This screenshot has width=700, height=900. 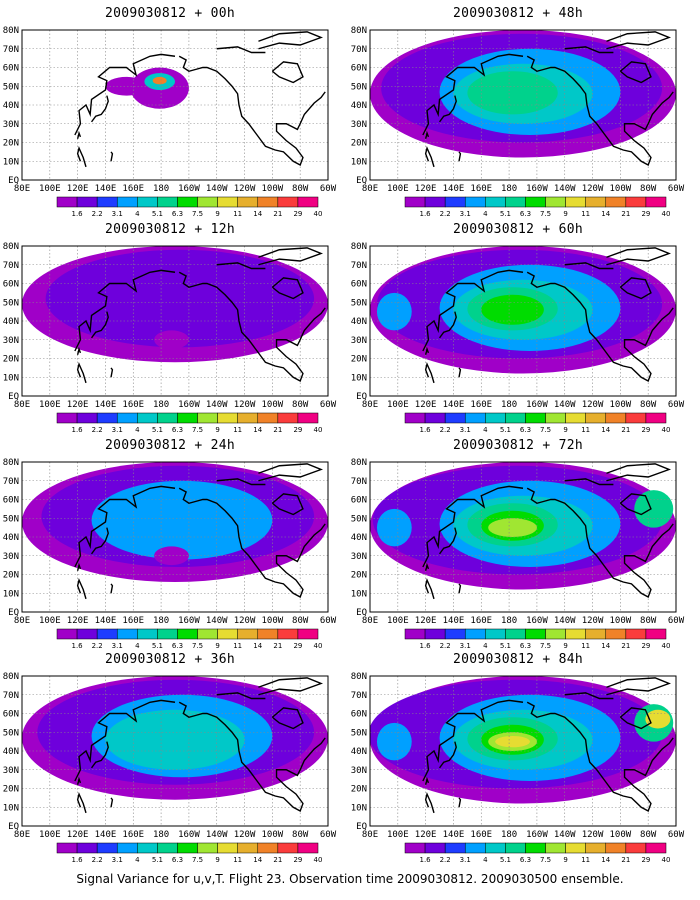 I want to click on x-tick-label: 180, so click(x=509, y=189).